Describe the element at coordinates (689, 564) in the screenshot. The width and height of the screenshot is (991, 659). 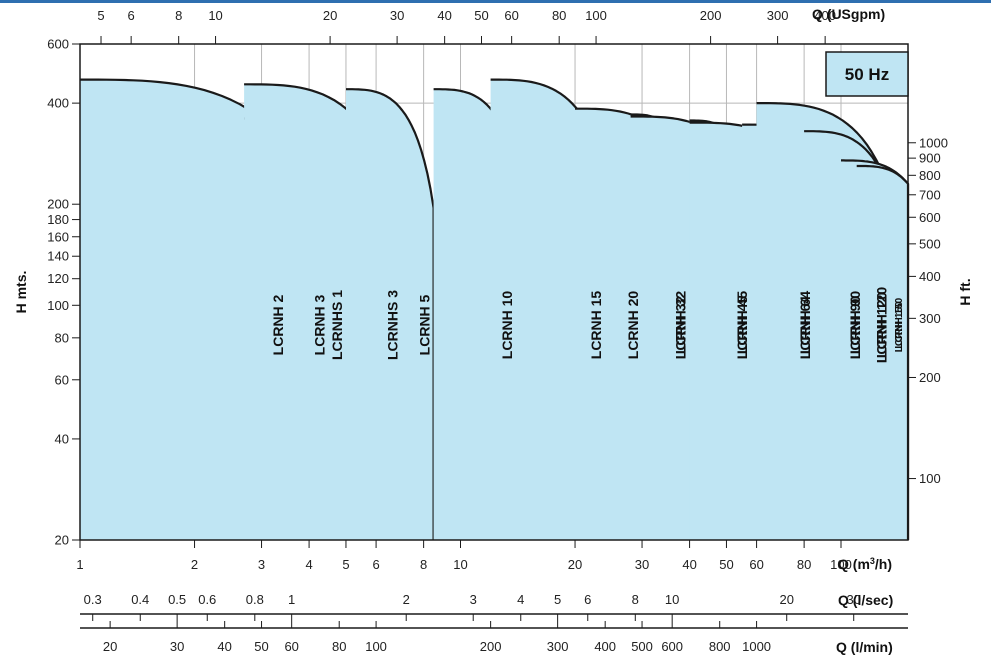
I see `x-axis-tick-label: 40` at that location.